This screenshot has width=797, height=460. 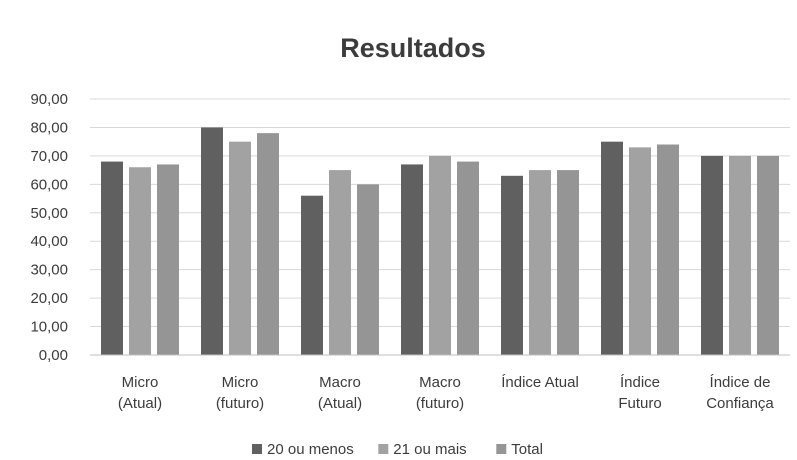 I want to click on legend: 20 ou menos 21 ou mais Total, so click(x=397, y=449).